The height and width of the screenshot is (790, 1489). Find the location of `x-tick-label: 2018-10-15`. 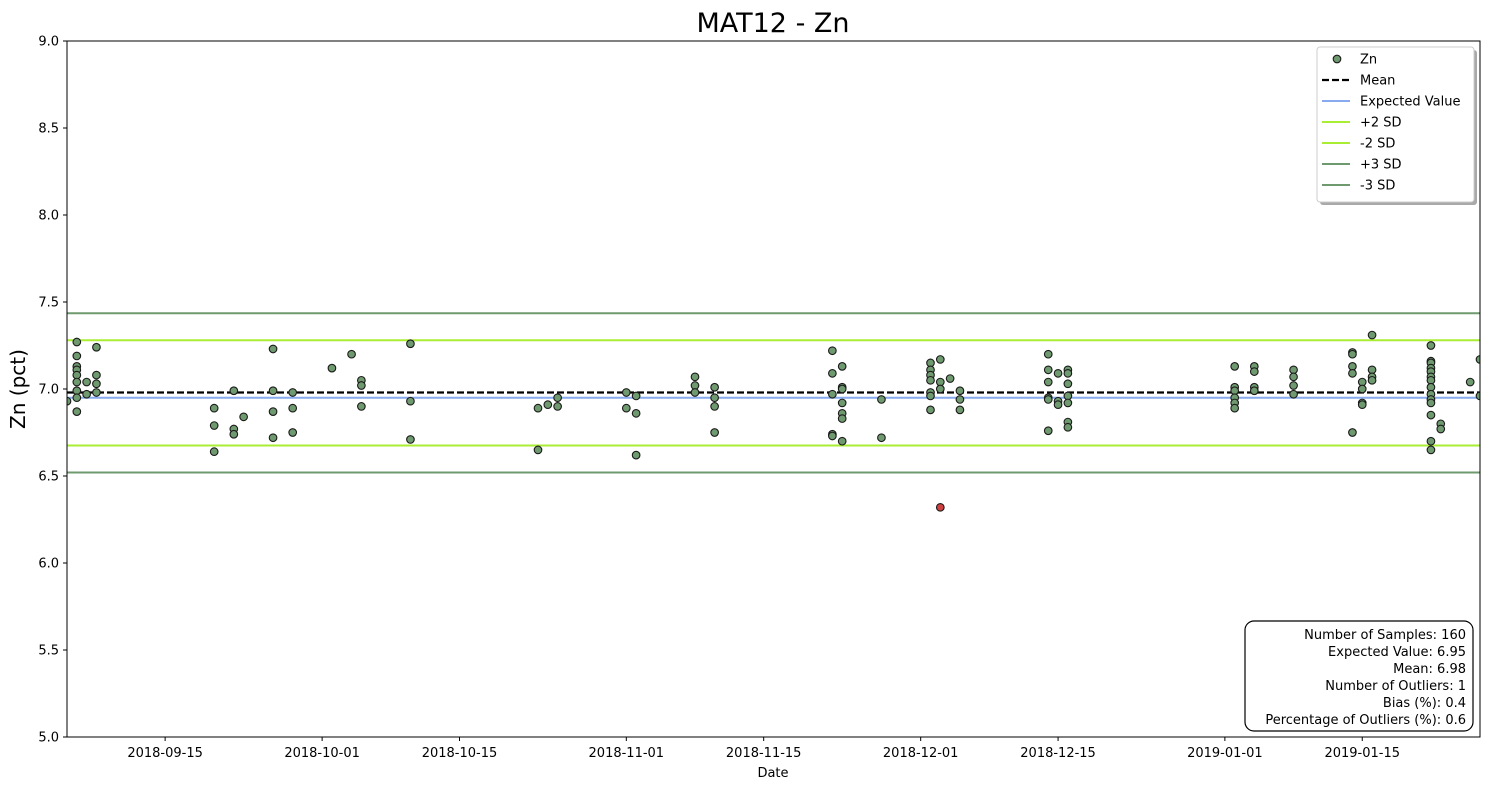

x-tick-label: 2018-10-15 is located at coordinates (460, 753).